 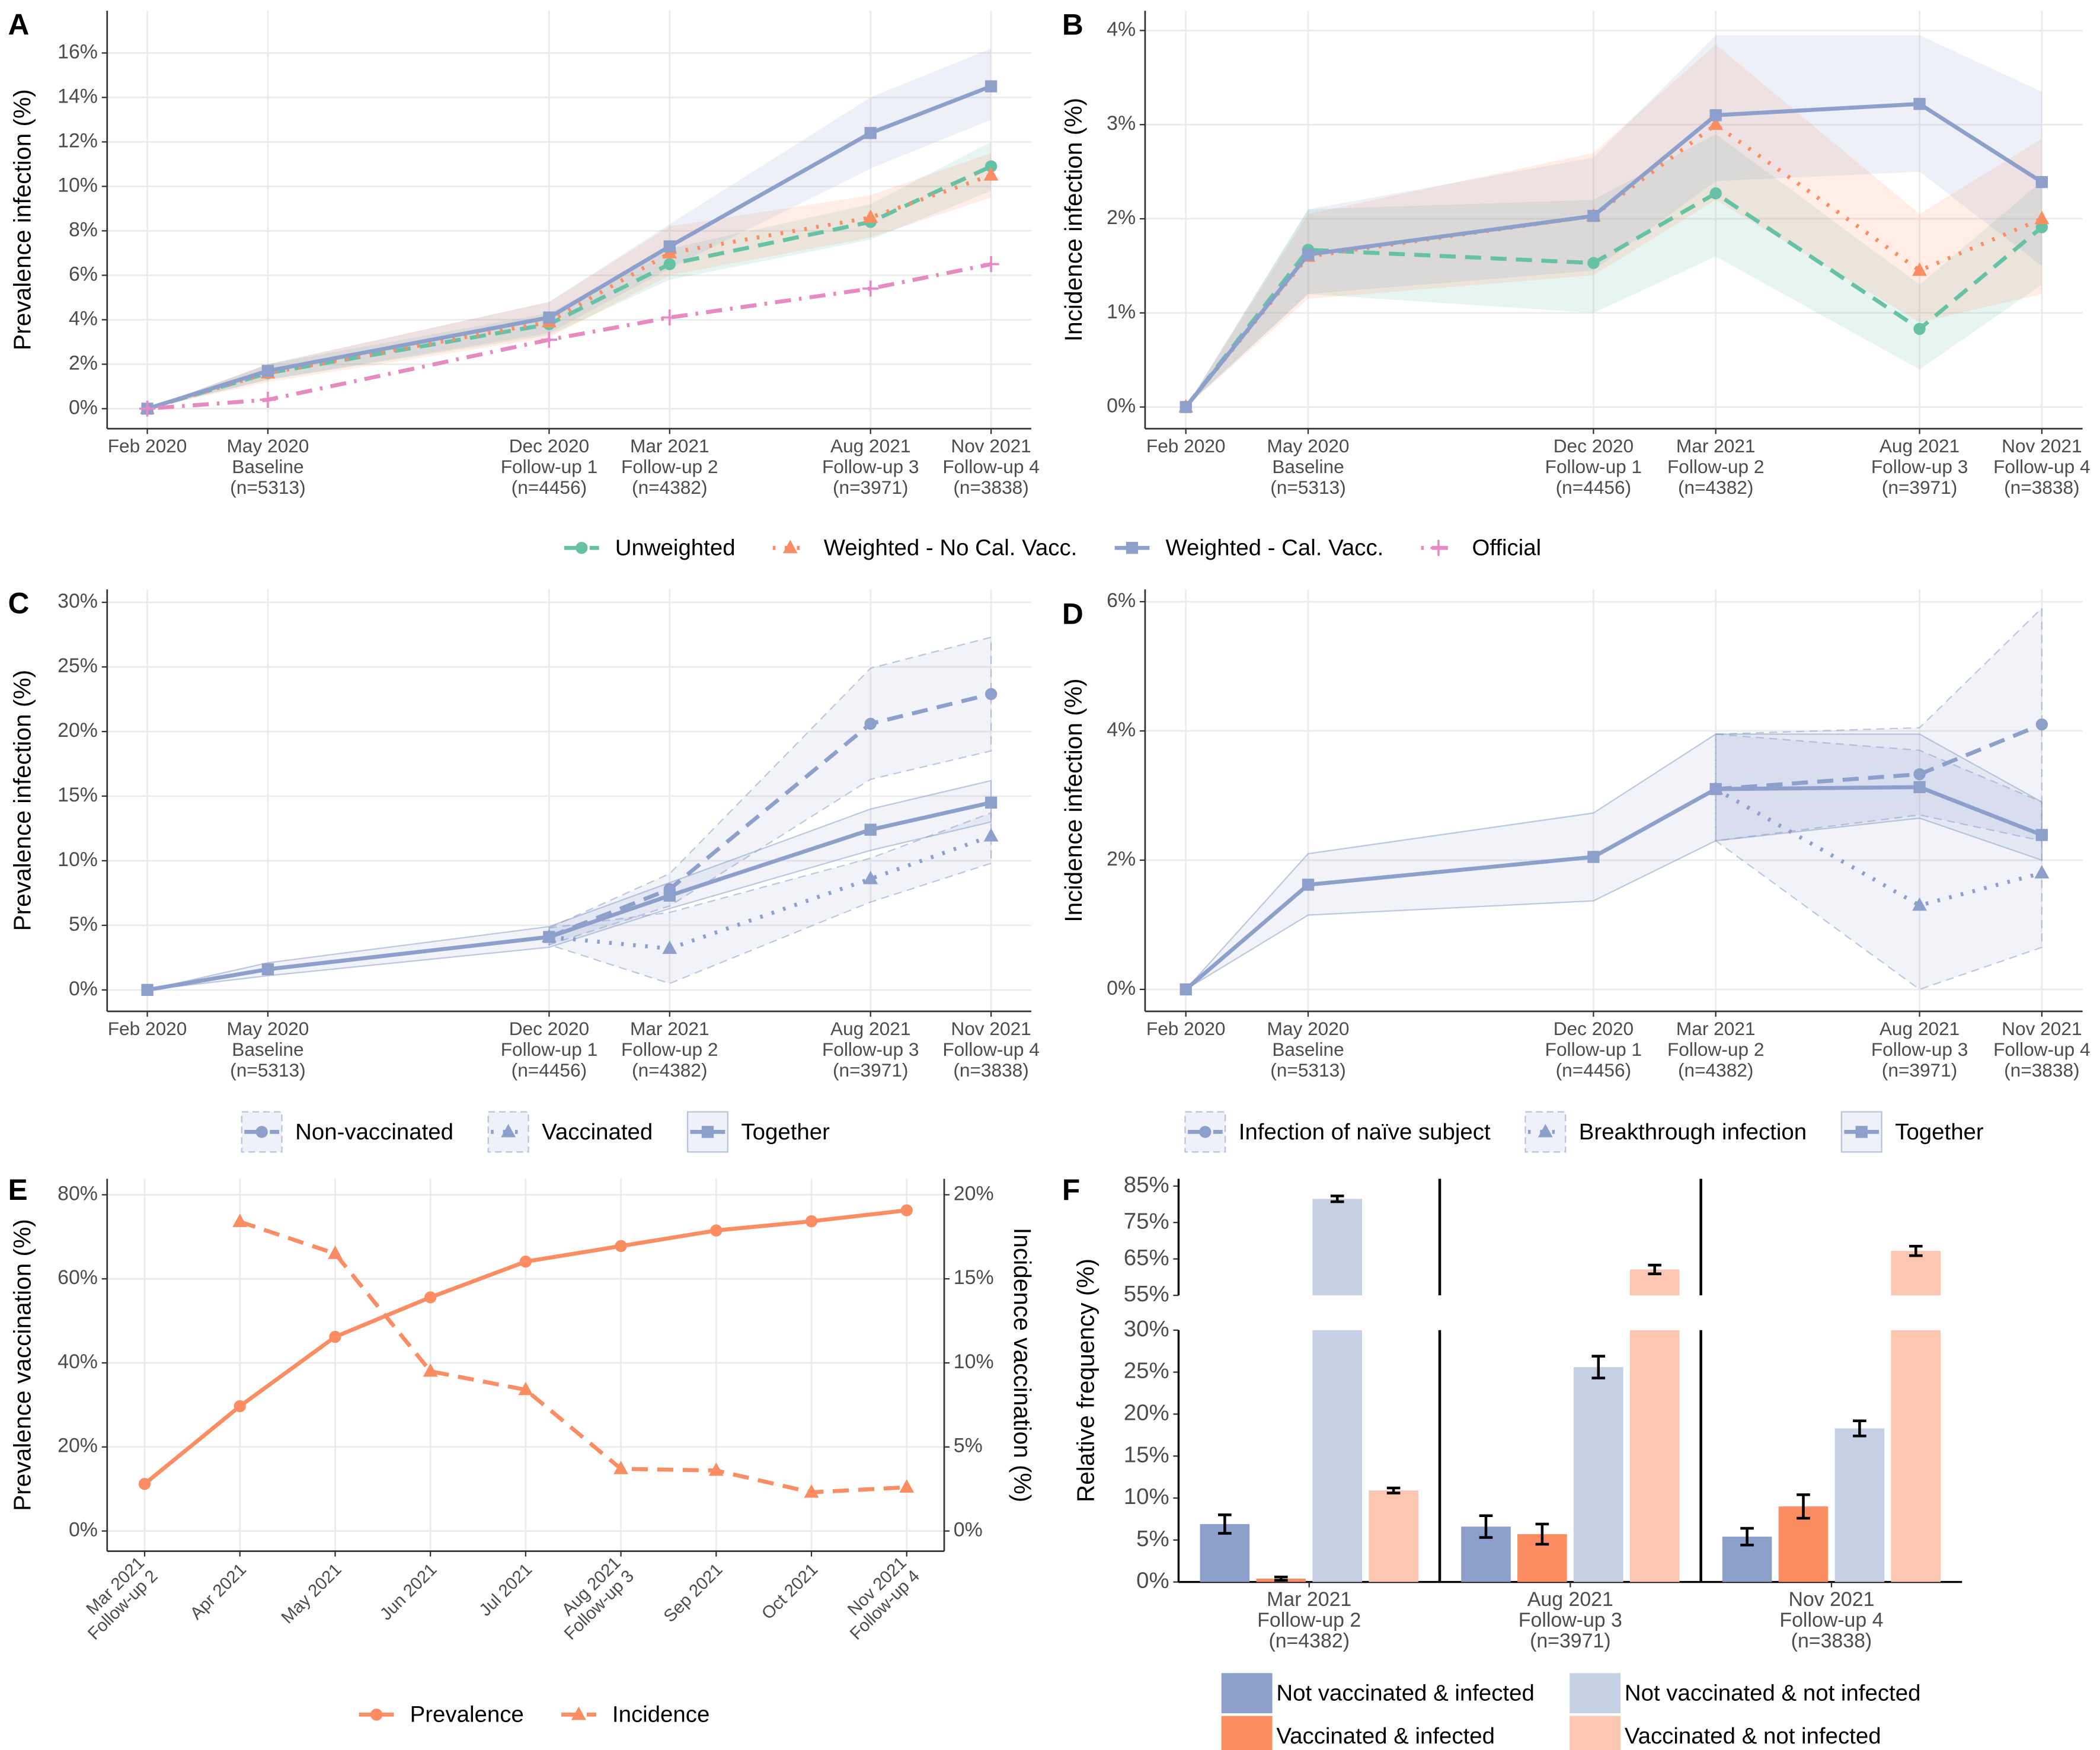 I want to click on legend-label: Not vaccinated & infected, so click(x=1405, y=1693).